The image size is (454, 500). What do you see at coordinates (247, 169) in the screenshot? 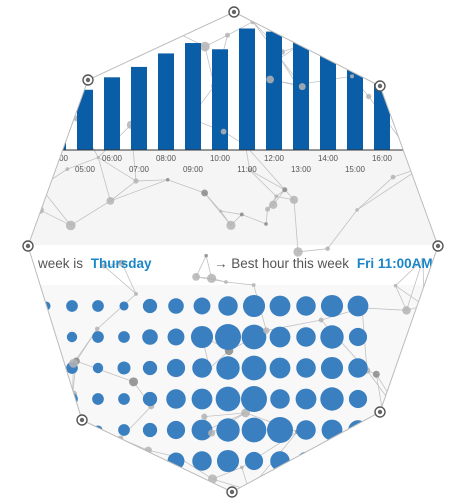
I see `tick-label: 11:00` at bounding box center [247, 169].